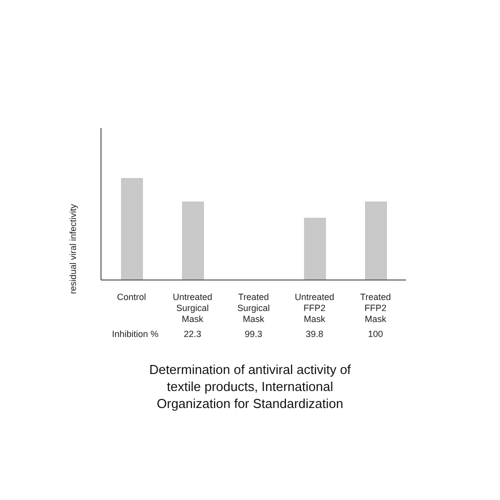 The image size is (500, 500). I want to click on text: 39.8, so click(314, 334).